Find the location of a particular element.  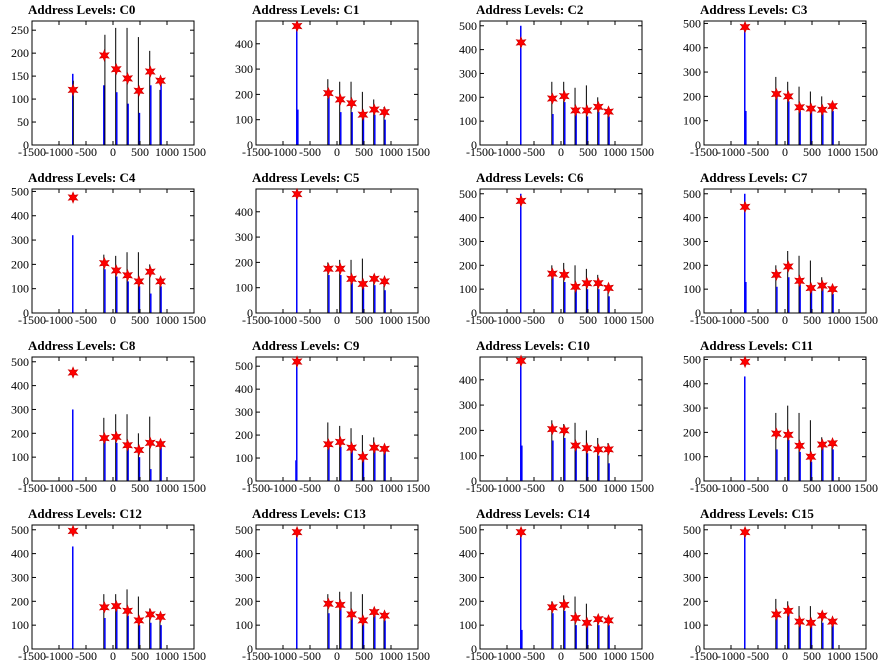

chart-title: Address Levels: C8 is located at coordinates (82, 345).